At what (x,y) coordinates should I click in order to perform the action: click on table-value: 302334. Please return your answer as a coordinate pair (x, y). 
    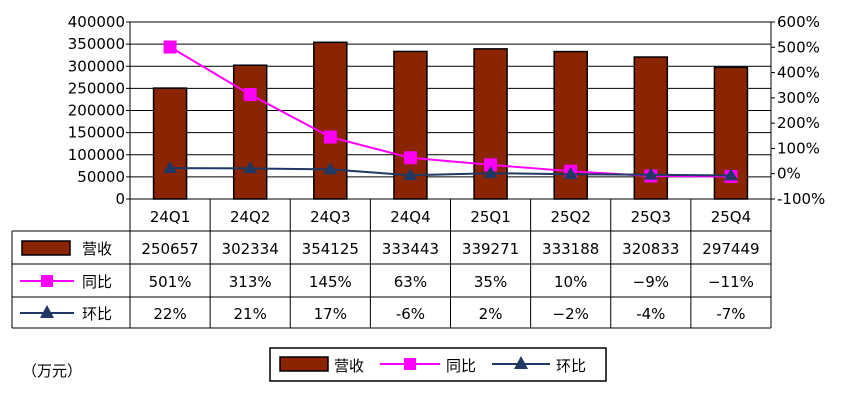
    Looking at the image, I should click on (250, 249).